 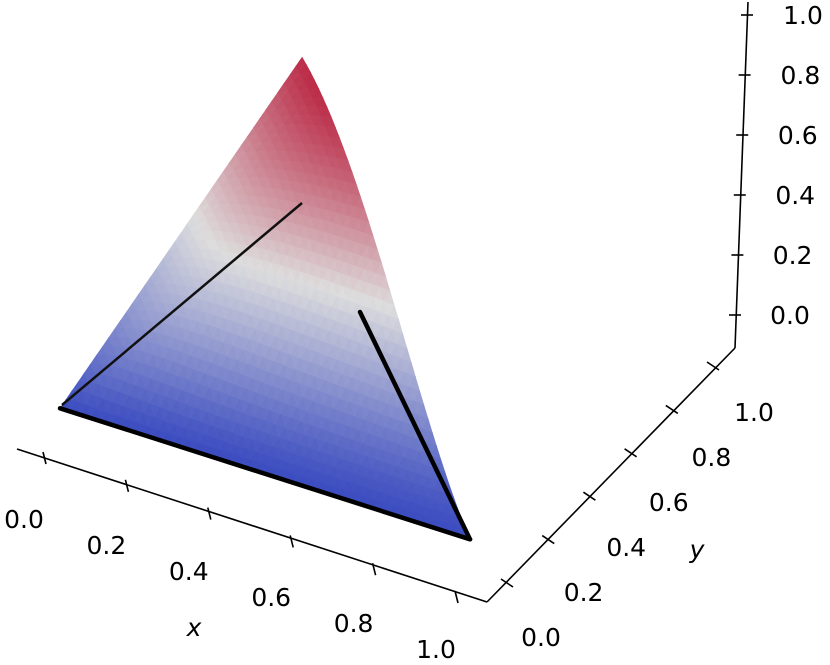 I want to click on z-tick-label: 0.4, so click(x=795, y=195).